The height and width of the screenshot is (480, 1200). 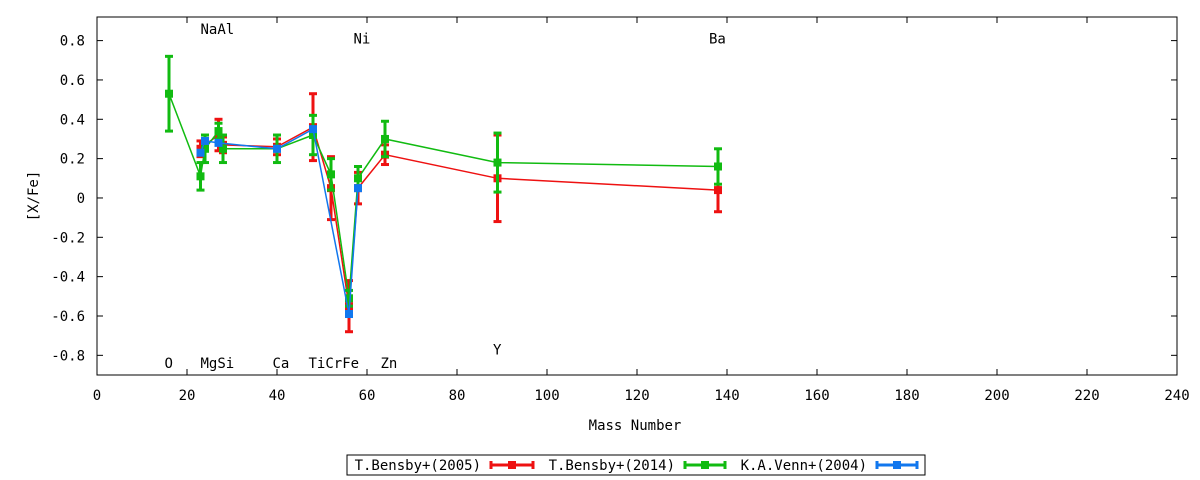 What do you see at coordinates (546, 396) in the screenshot?
I see `x-tick-label: 100` at bounding box center [546, 396].